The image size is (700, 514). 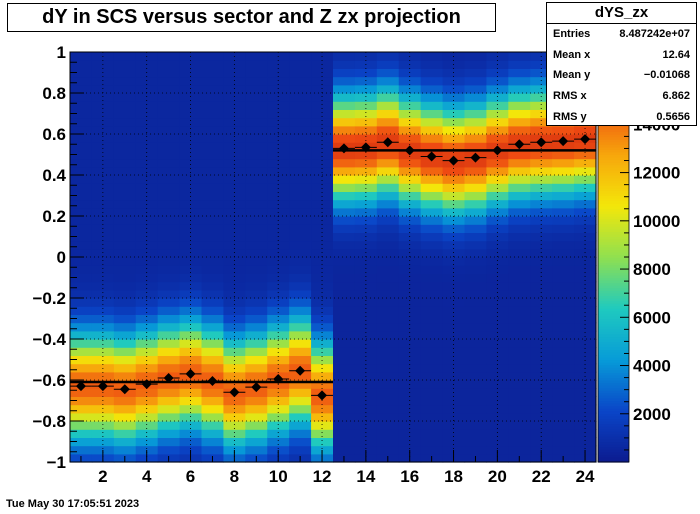 I want to click on y-tick-label: 0.6, so click(x=54, y=134).